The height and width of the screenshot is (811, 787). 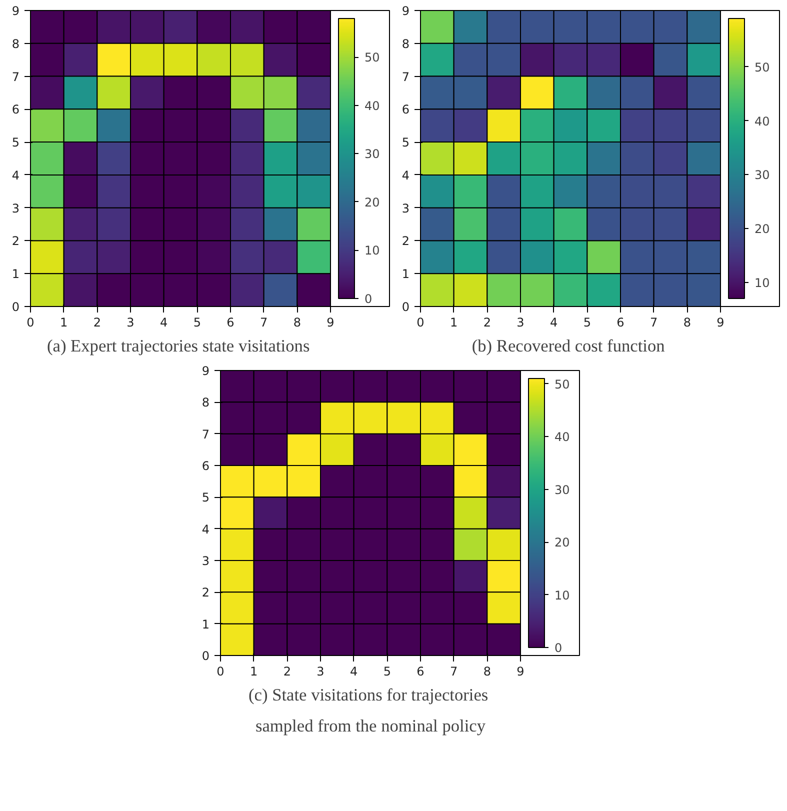 I want to click on text: (a) Expert trajectories state visitations, so click(x=178, y=346).